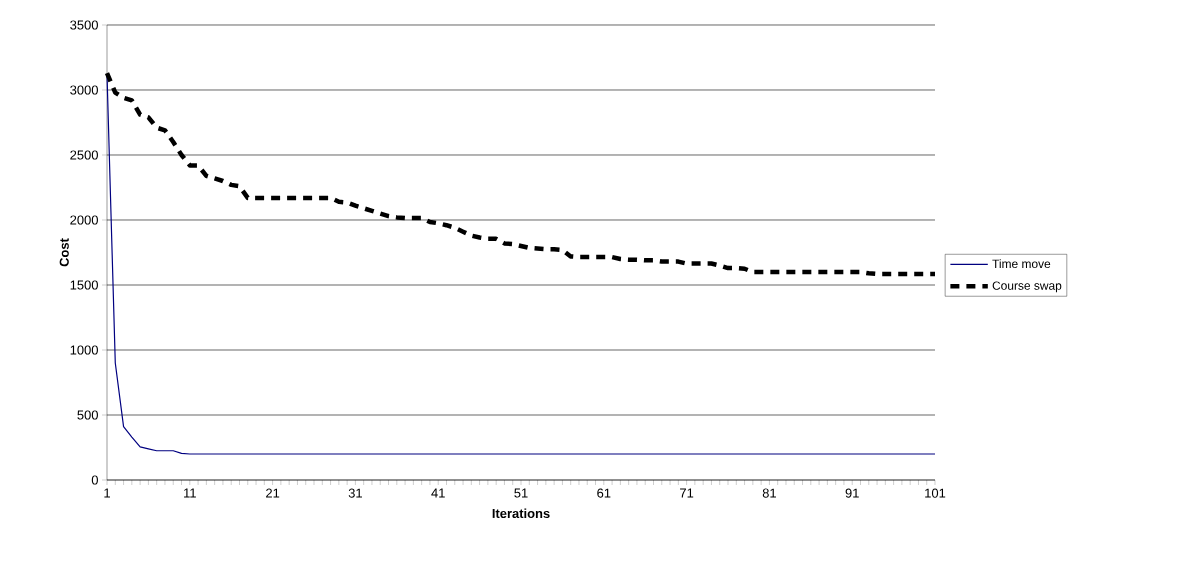  I want to click on y-tick-label: 0, so click(94, 480).